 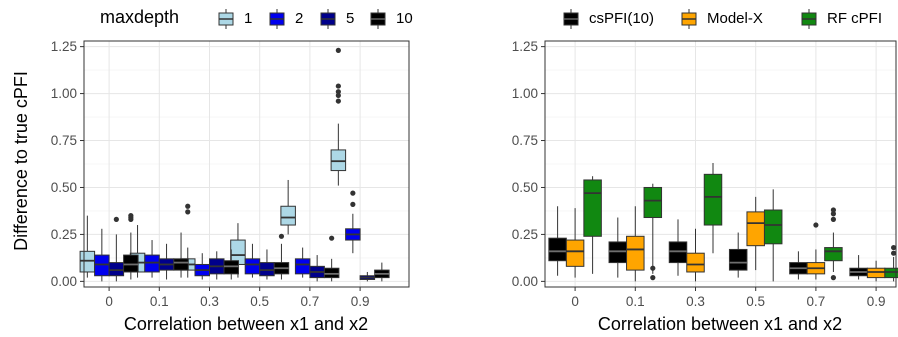 I want to click on y-tick-label: 0.00, so click(x=525, y=281).